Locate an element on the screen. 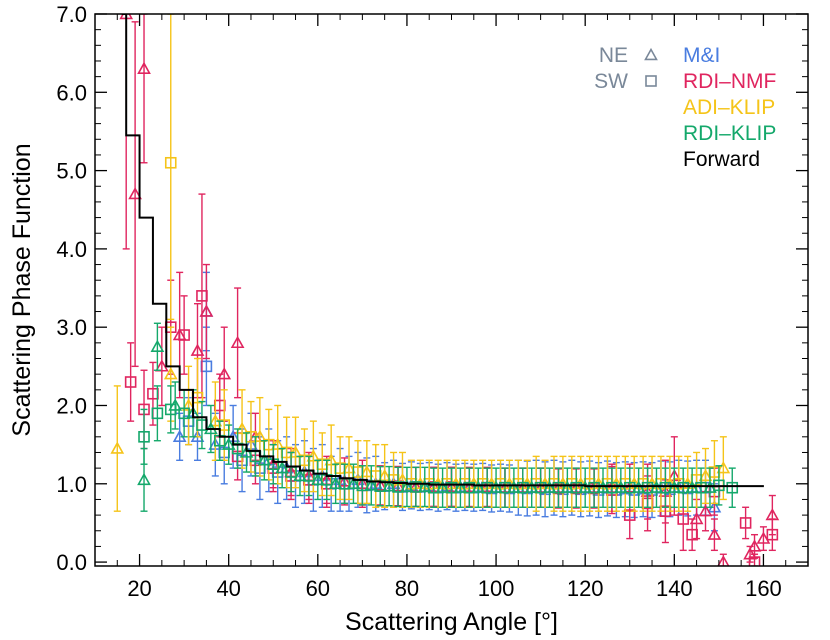 The width and height of the screenshot is (830, 640). legend-square-marker is located at coordinates (651, 81).